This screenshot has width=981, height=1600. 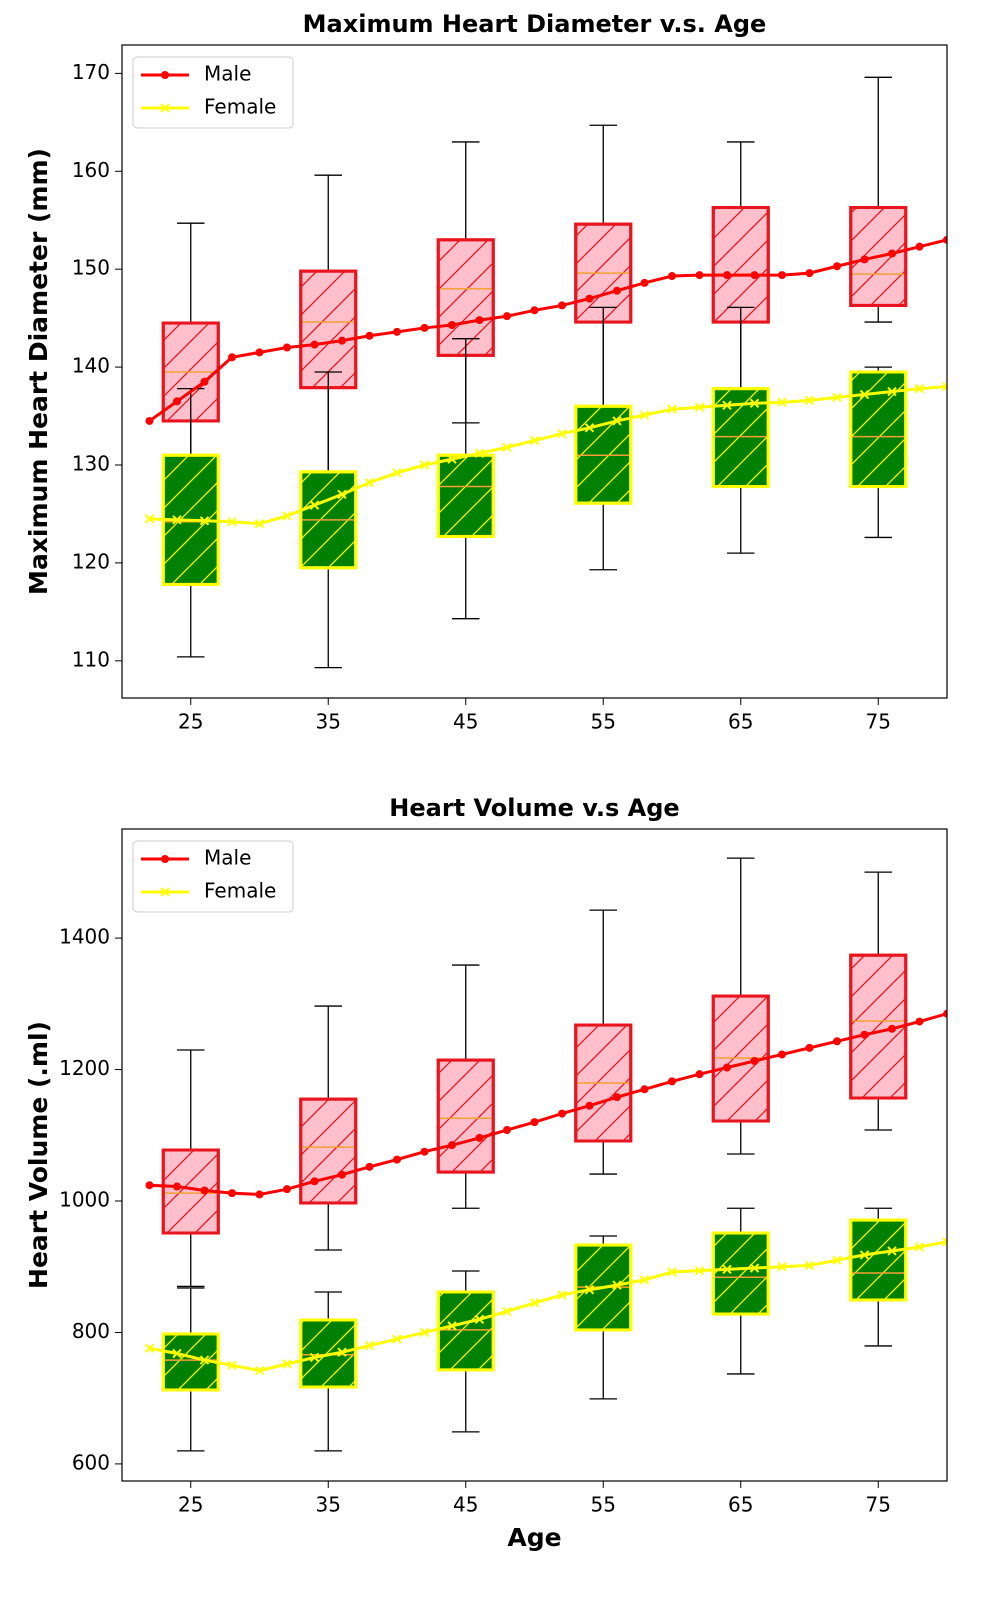 What do you see at coordinates (91, 463) in the screenshot?
I see `y-tick-label: 130` at bounding box center [91, 463].